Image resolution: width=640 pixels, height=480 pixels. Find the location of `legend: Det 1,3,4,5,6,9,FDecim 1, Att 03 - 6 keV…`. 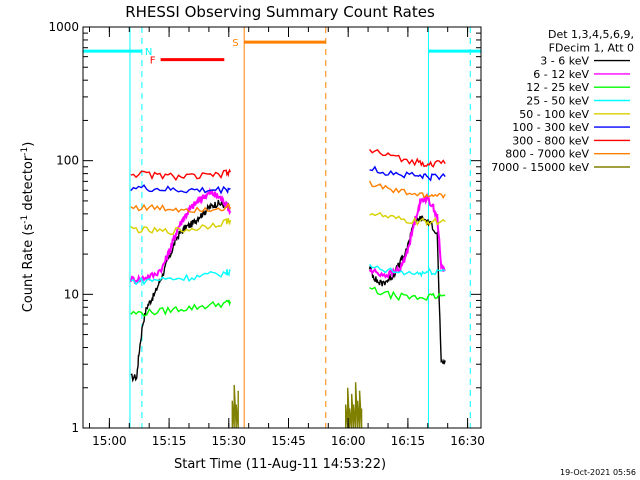

legend: Det 1,3,4,5,6,9,FDecim 1, Att 03 - 6 keV… is located at coordinates (562, 101).